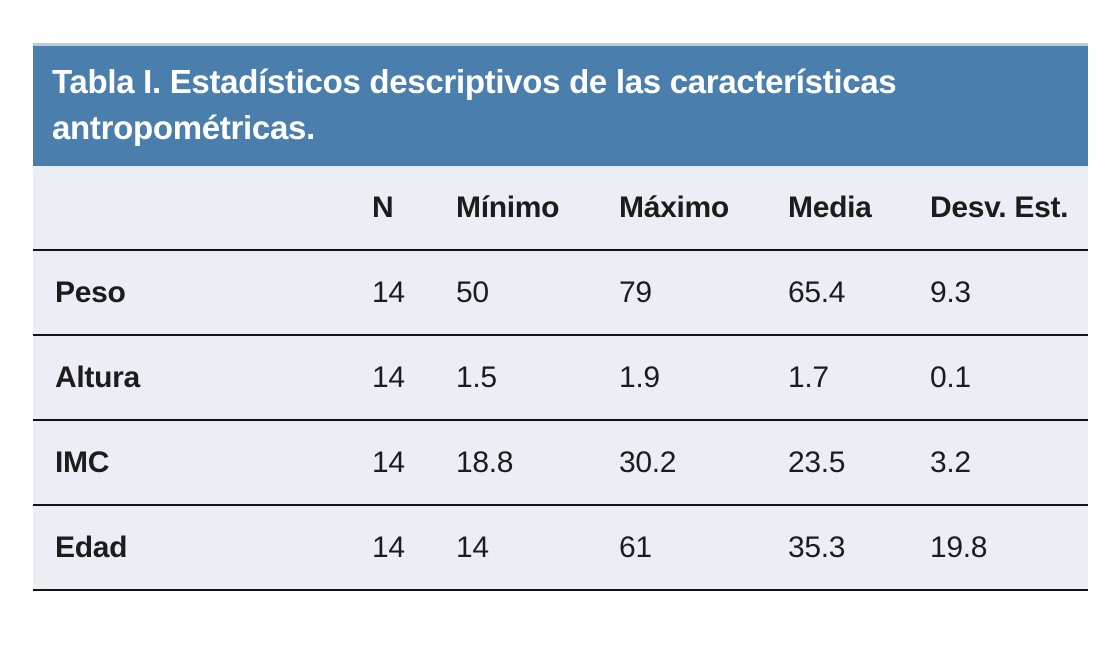 The image size is (1120, 657). I want to click on cell-desv-est: 3.2, so click(950, 462).